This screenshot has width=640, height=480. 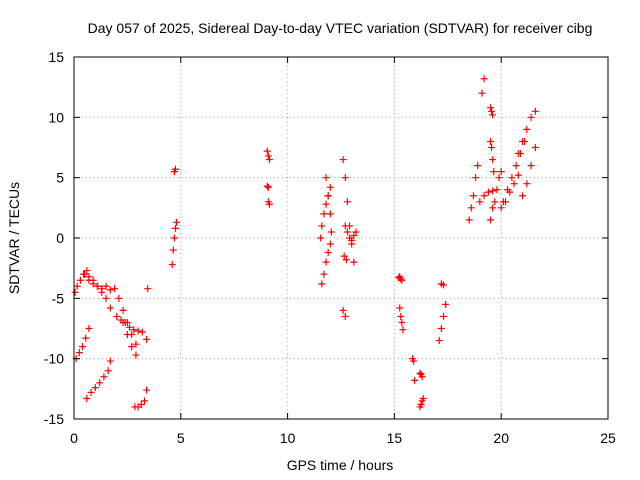 I want to click on y-axis-label: SDTVAR / TECUs, so click(x=14, y=238).